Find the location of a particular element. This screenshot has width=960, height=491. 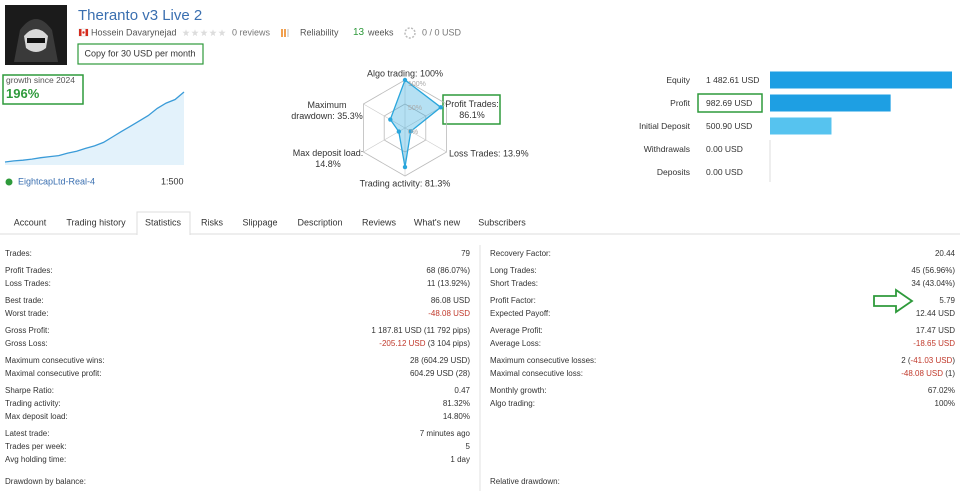

radar-label: Profit Trades: 86.1% is located at coordinates (472, 110).